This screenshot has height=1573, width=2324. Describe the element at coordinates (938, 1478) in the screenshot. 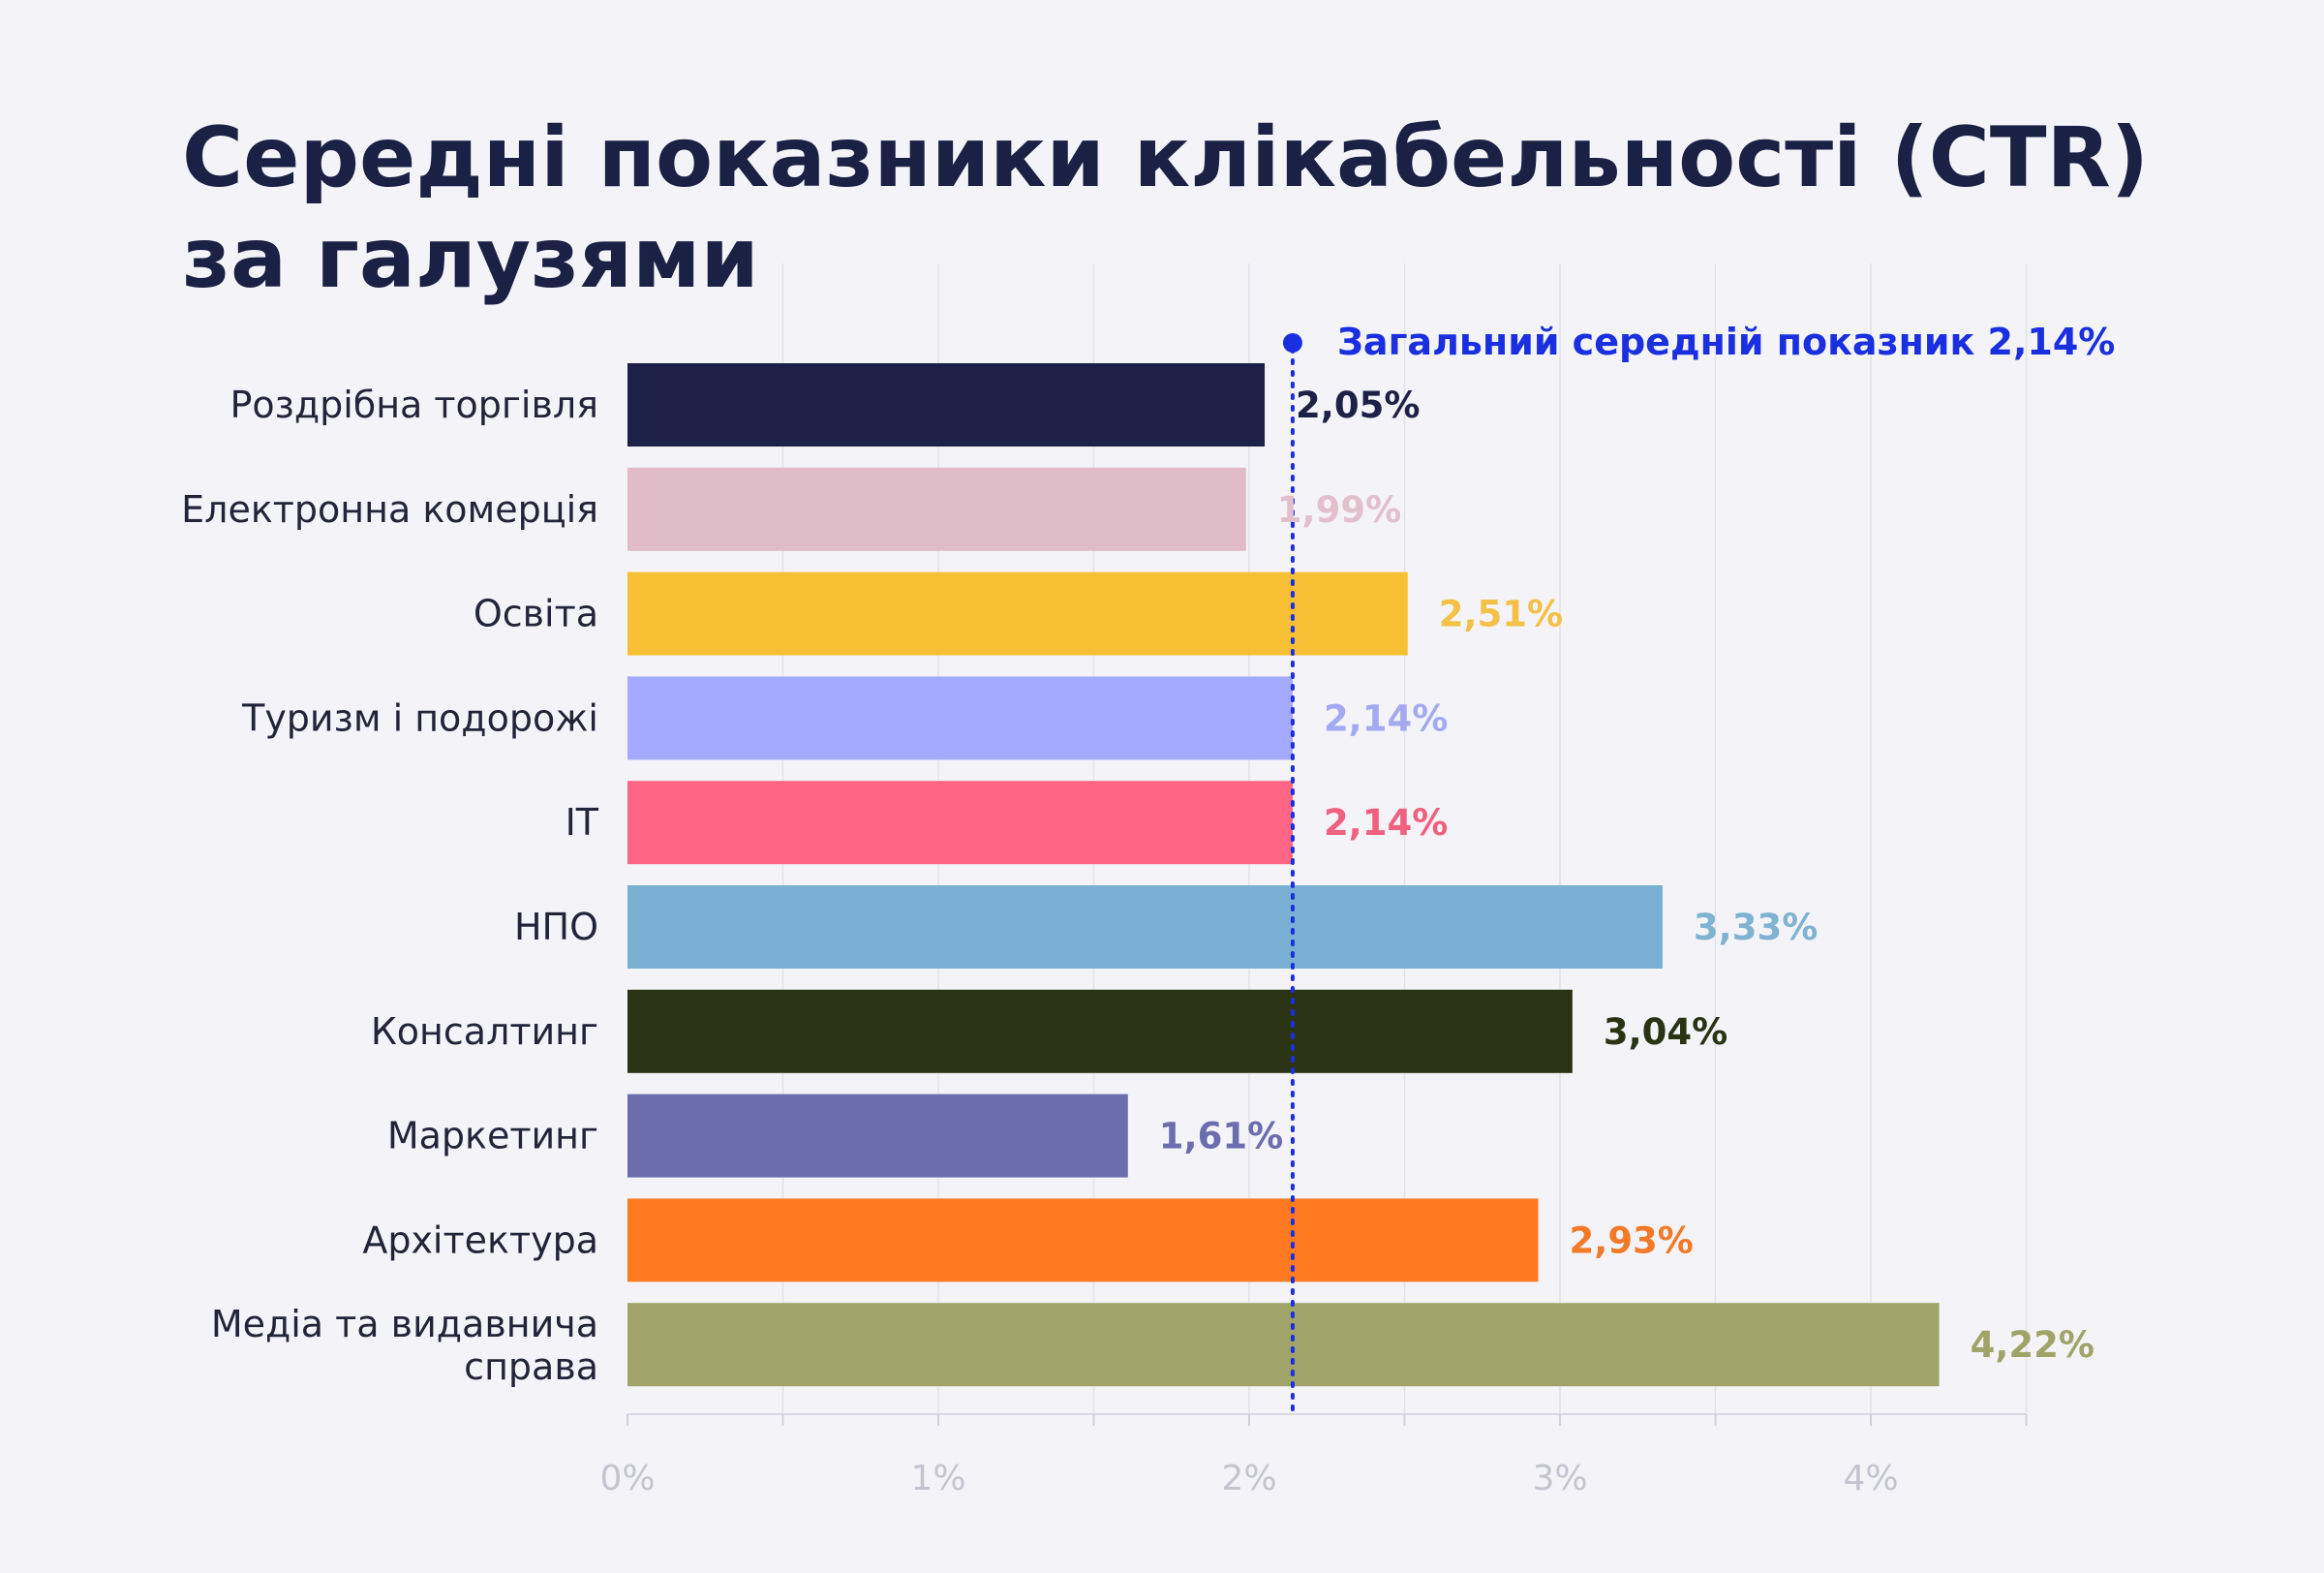

I see `x-tick-label: 1%` at that location.